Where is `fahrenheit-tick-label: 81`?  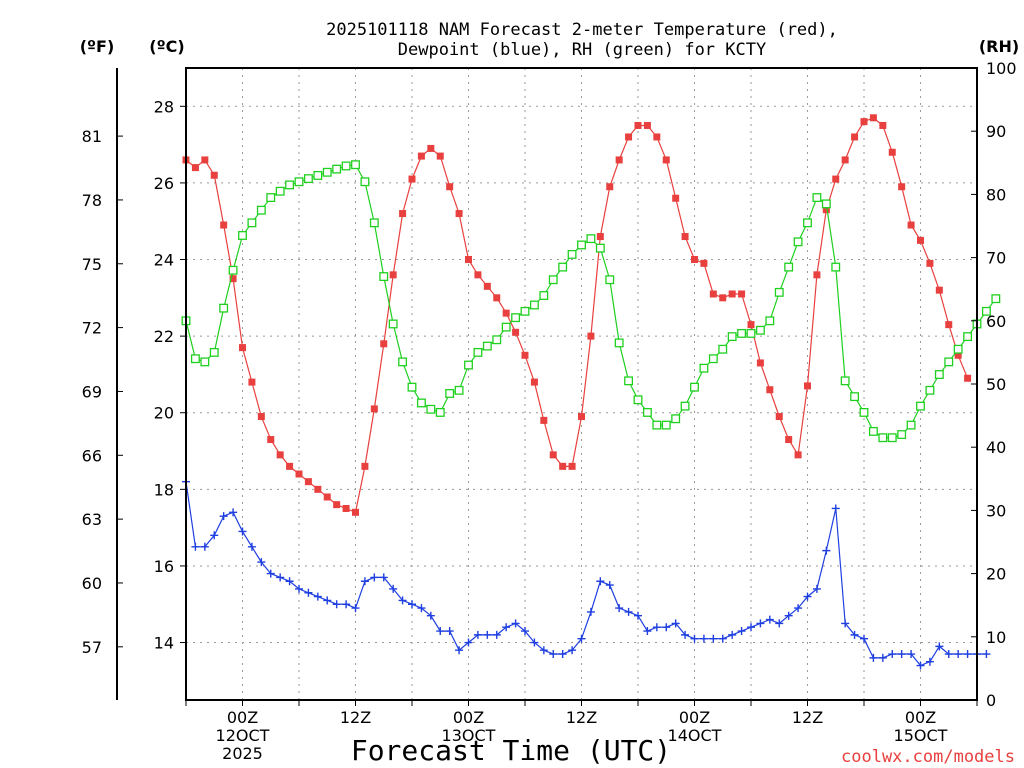
fahrenheit-tick-label: 81 is located at coordinates (92, 136).